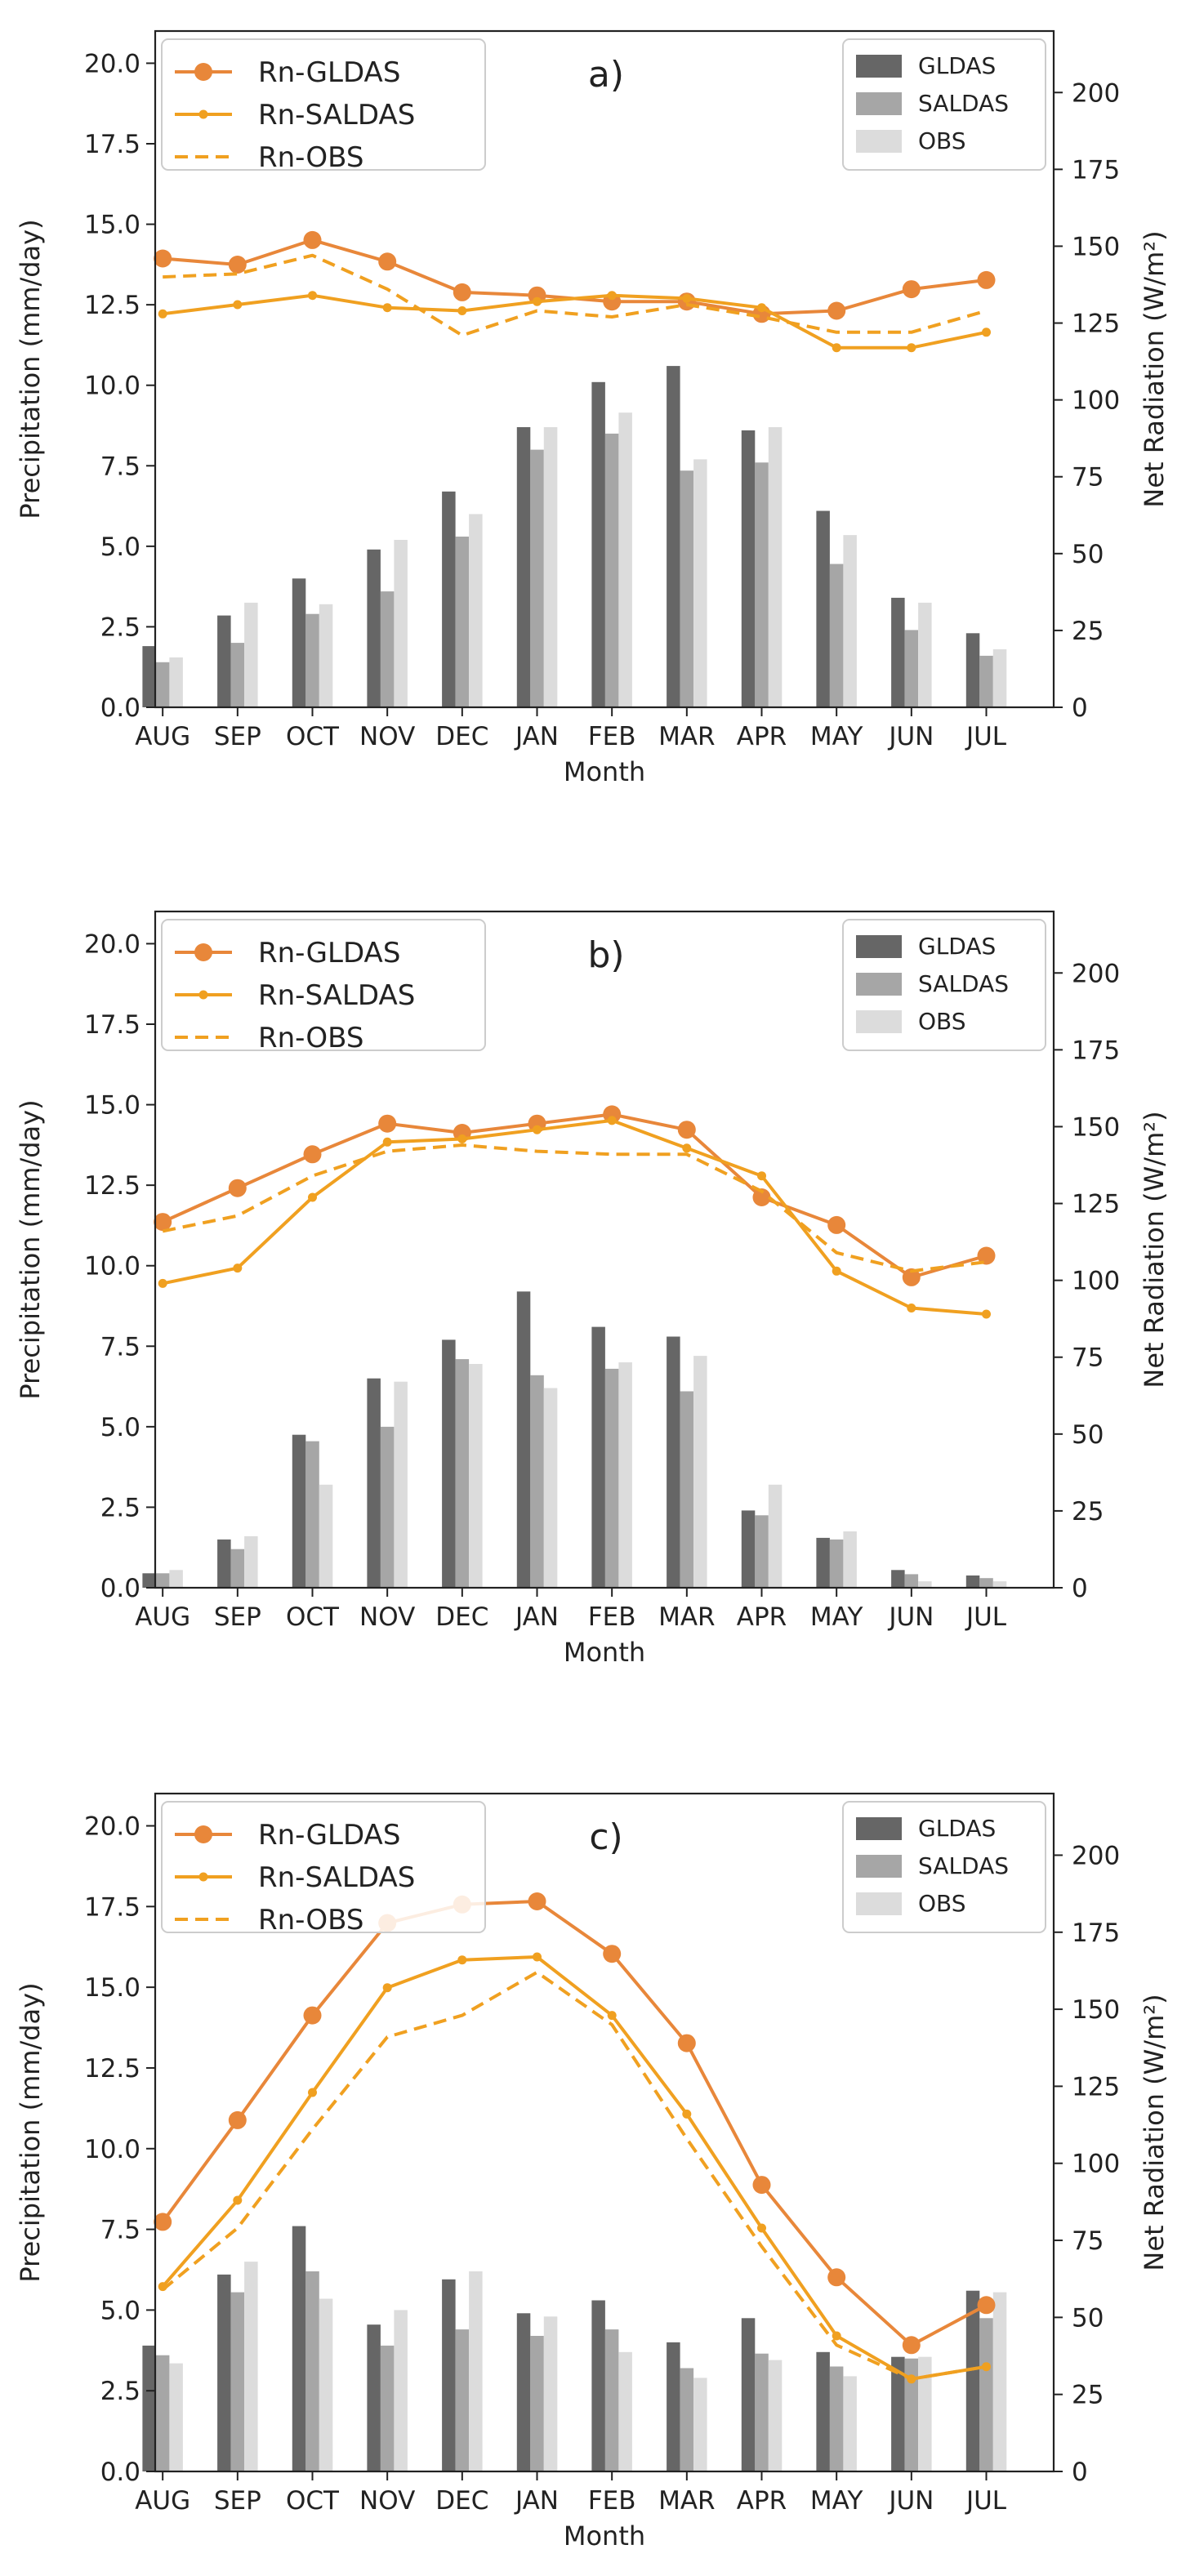 This screenshot has height=2576, width=1195. What do you see at coordinates (162, 2413) in the screenshot?
I see `bar-saldas-aug` at bounding box center [162, 2413].